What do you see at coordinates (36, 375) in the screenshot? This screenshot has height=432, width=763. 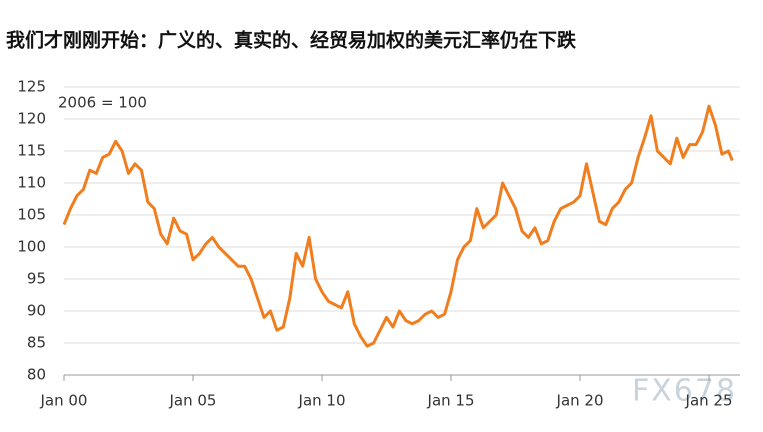 I see `y-tick-label: 80` at bounding box center [36, 375].